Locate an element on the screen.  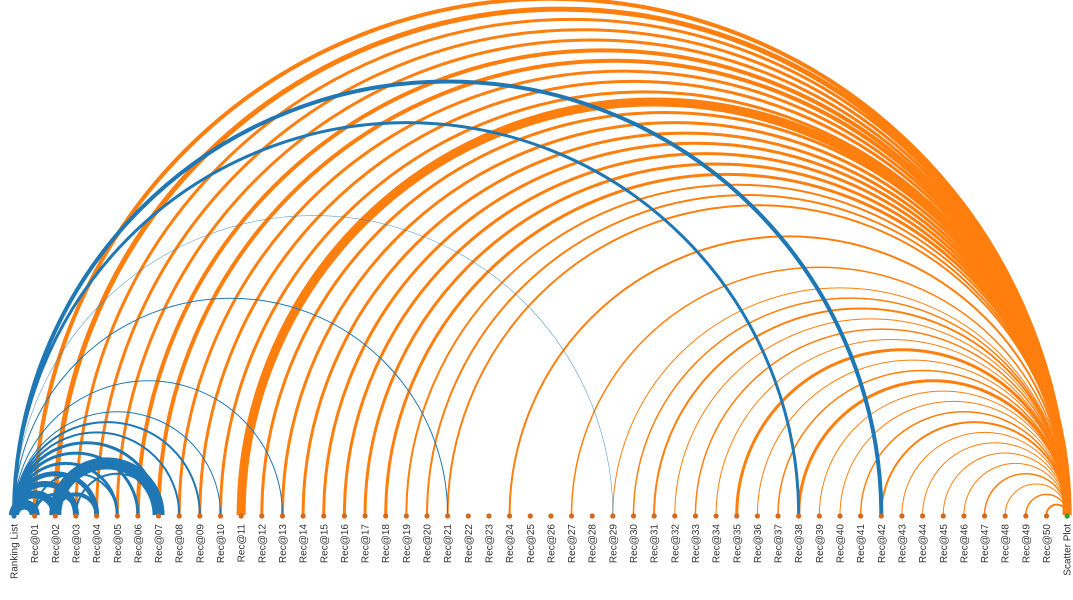
scatter-plot-link-rec-48-scatter-plot is located at coordinates (1036, 499).